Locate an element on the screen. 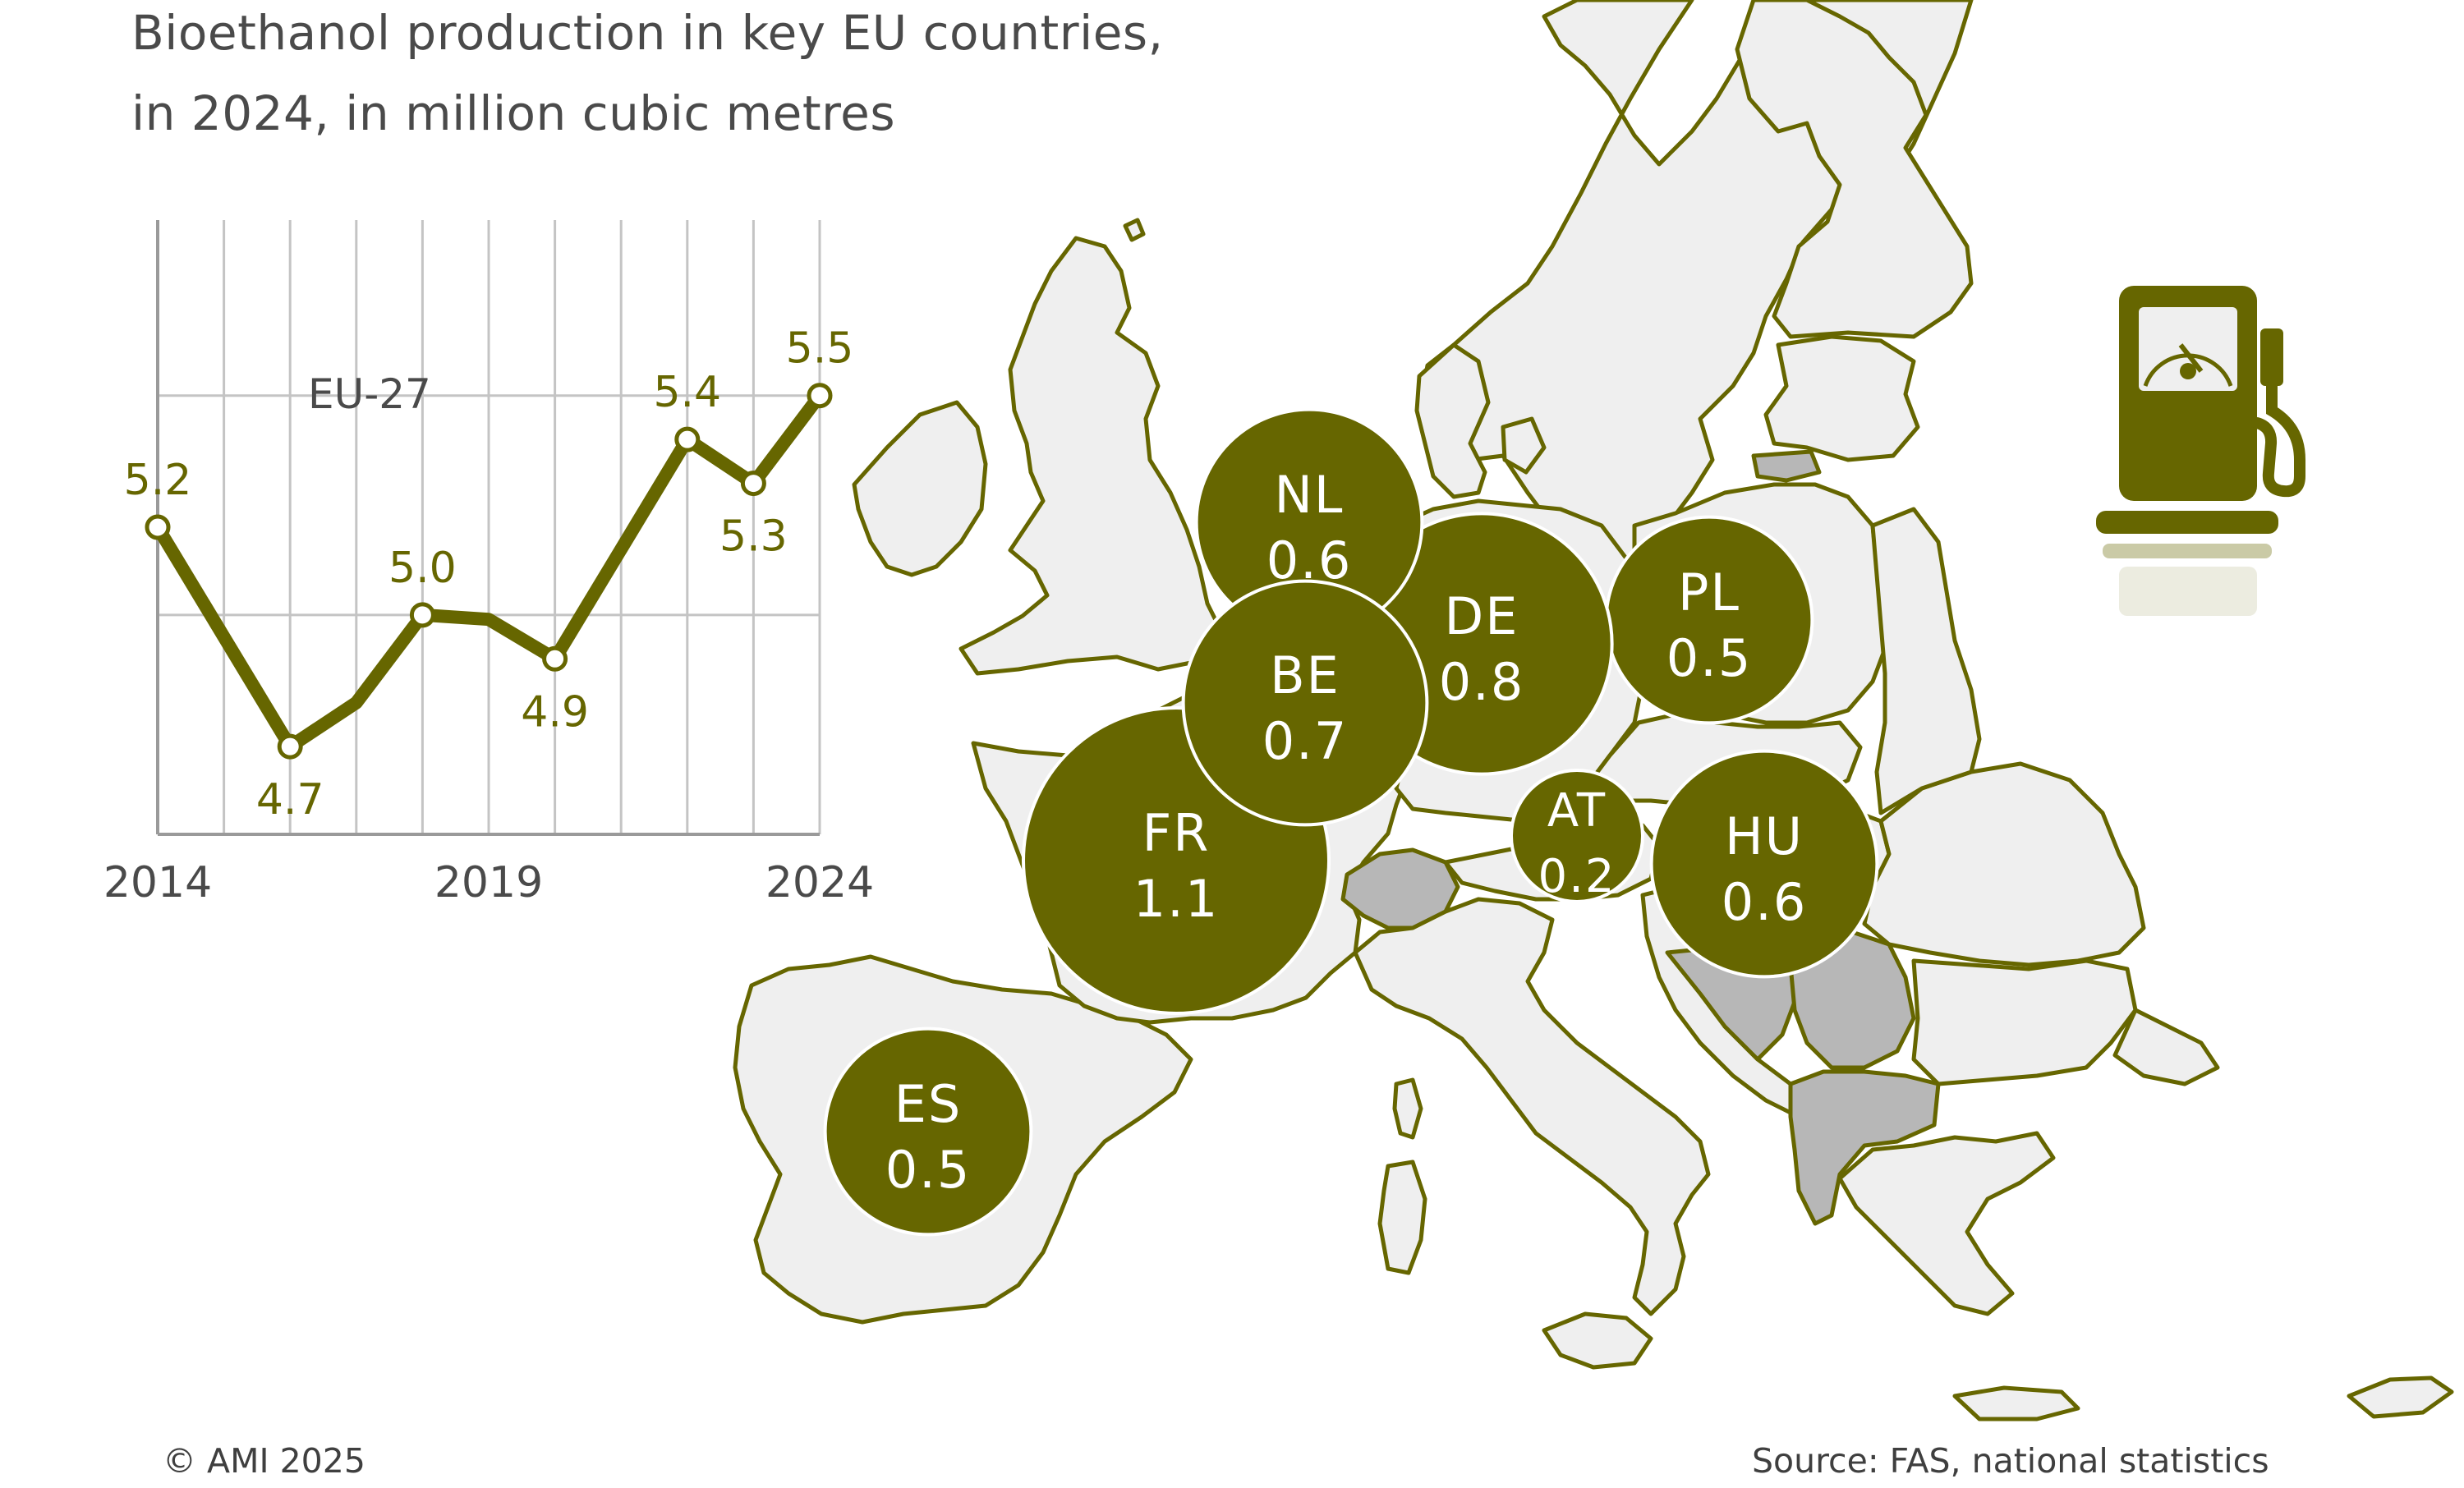  x-tick-label: 2019 is located at coordinates (488, 882).